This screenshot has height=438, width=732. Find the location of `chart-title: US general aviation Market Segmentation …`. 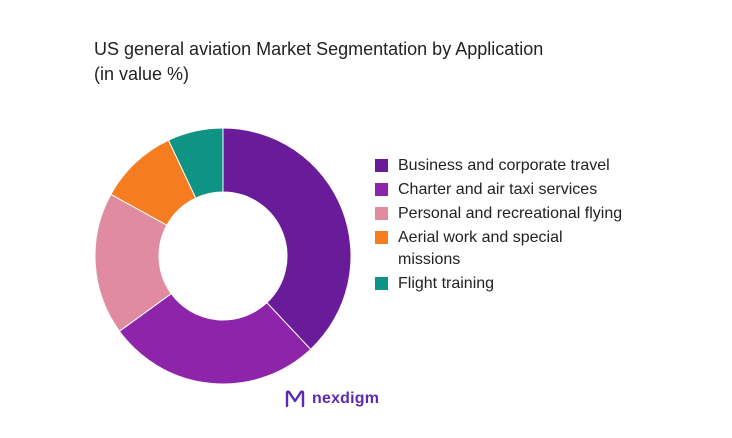

chart-title: US general aviation Market Segmentation … is located at coordinates (374, 62).